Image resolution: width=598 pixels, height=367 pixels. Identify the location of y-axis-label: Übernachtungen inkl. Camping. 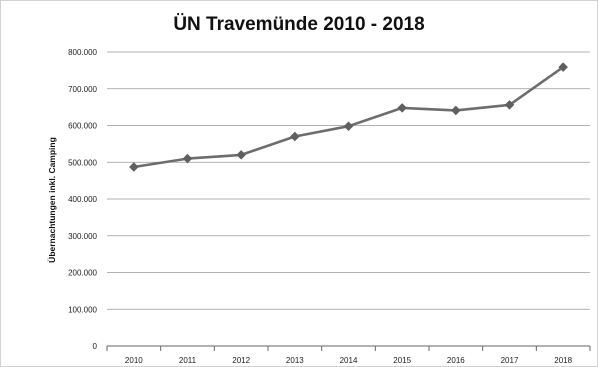
(52, 200).